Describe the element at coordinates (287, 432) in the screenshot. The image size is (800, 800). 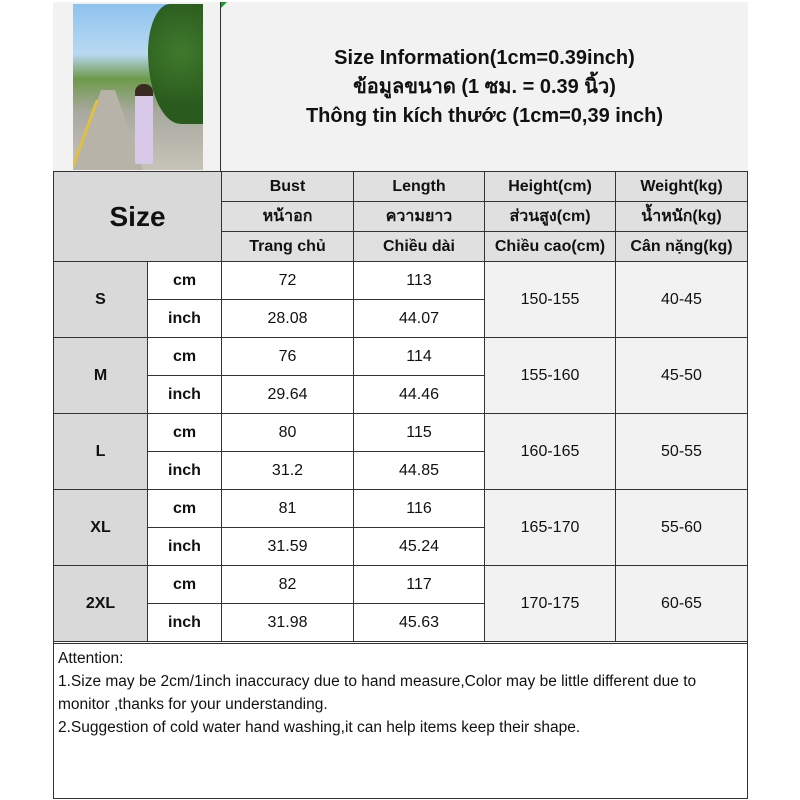
I see `bust-cm: 80` at that location.